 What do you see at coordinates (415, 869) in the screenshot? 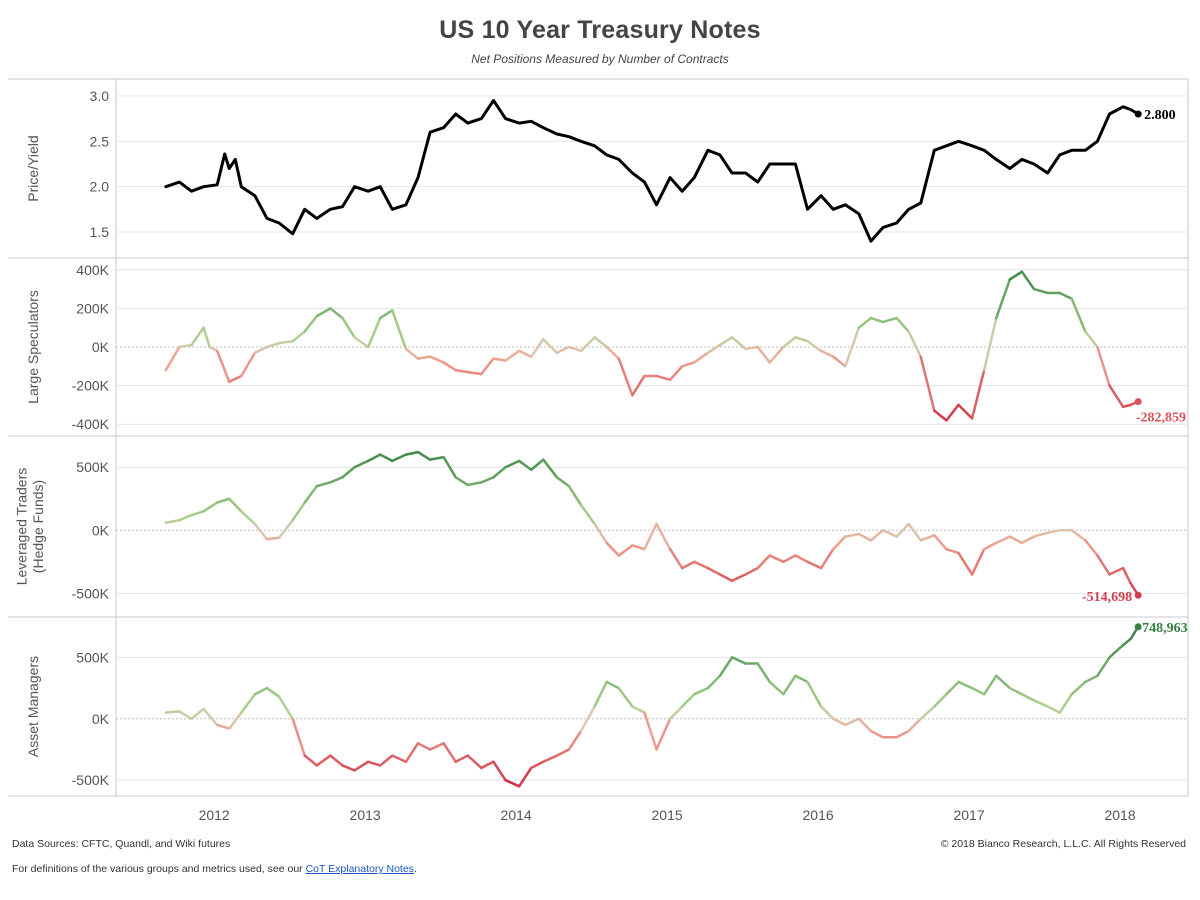
I see `definitions-suffix: .` at bounding box center [415, 869].